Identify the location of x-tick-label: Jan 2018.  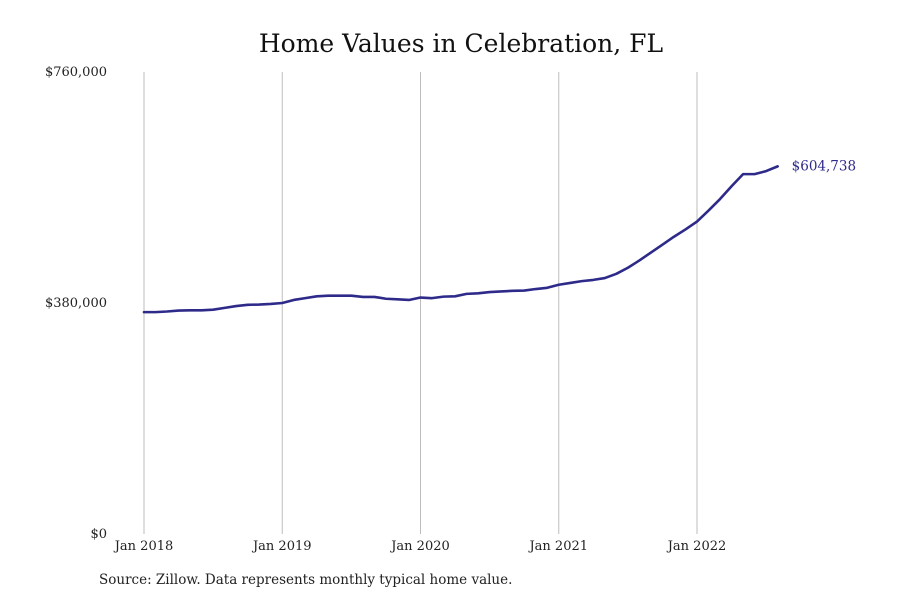
(143, 546).